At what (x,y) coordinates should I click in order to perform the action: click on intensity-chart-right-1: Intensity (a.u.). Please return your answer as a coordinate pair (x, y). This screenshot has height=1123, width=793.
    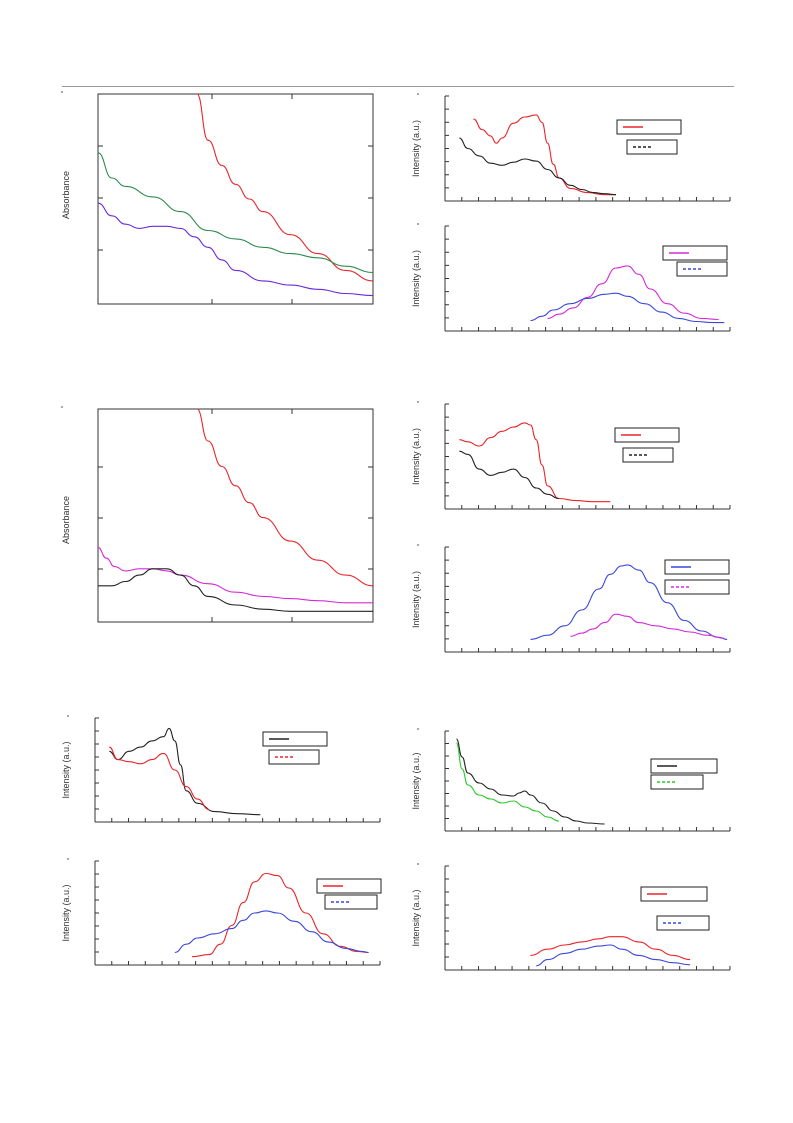
    Looking at the image, I should click on (571, 147).